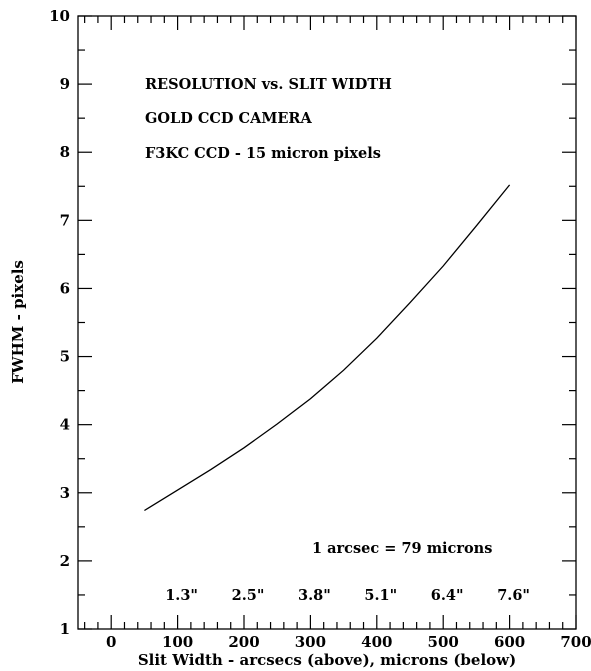 This screenshot has width=591, height=671. I want to click on y-tick-label: 6, so click(65, 288).